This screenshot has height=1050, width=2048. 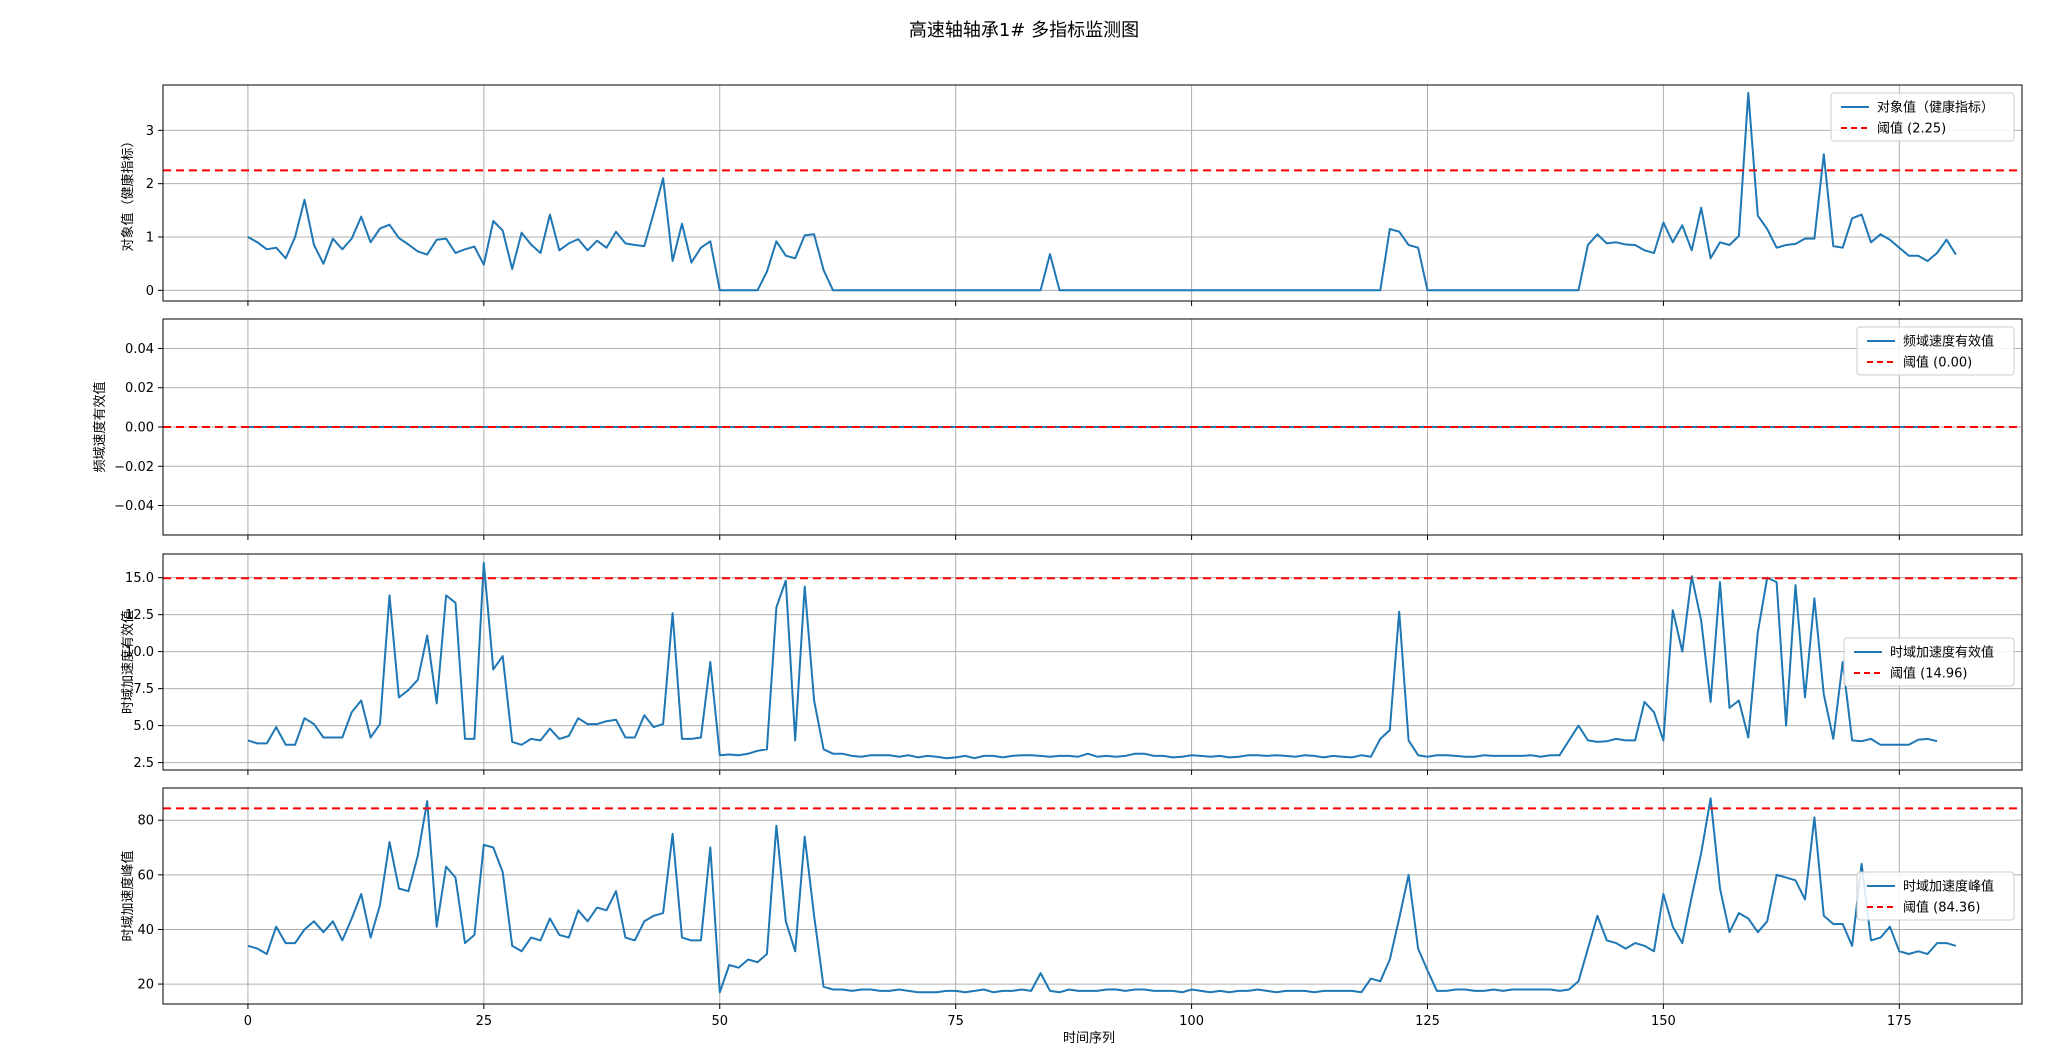 What do you see at coordinates (1935, 108) in the screenshot?
I see `legend-series-label: 对象值（健康指标）` at bounding box center [1935, 108].